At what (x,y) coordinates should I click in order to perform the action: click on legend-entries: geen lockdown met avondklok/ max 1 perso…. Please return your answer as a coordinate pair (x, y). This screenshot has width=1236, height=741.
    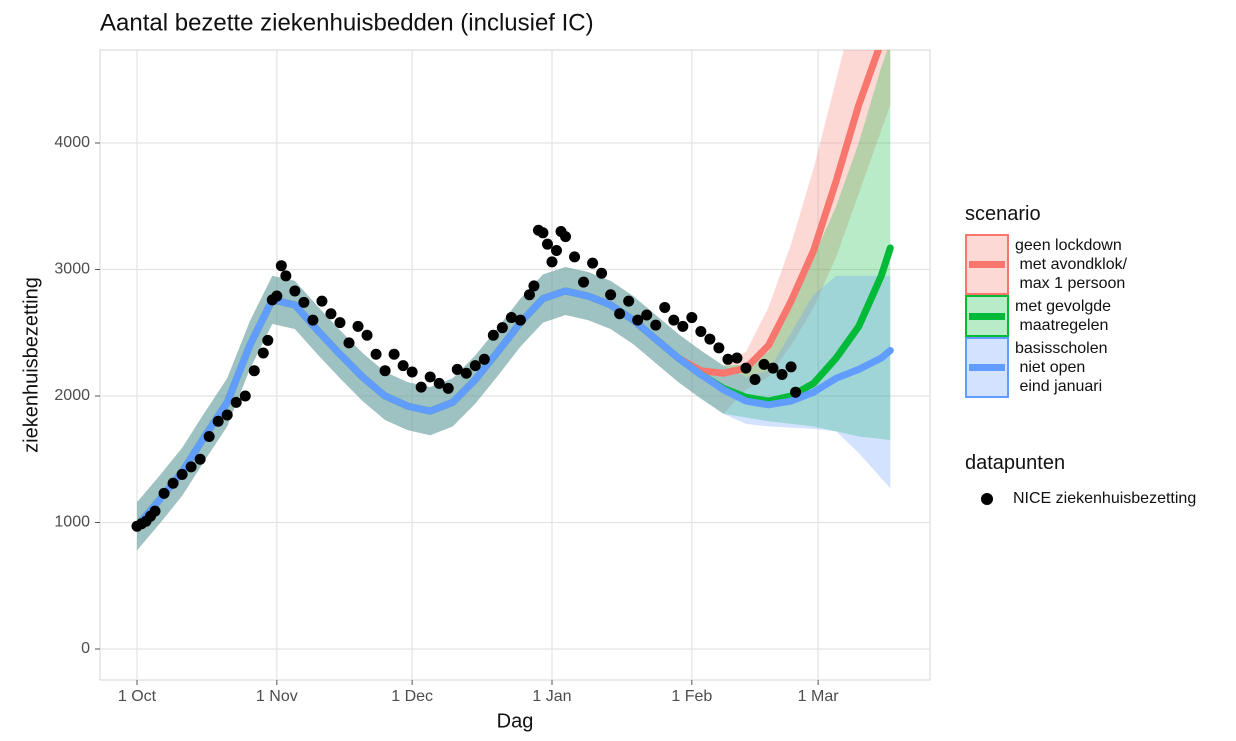
    Looking at the image, I should click on (1046, 316).